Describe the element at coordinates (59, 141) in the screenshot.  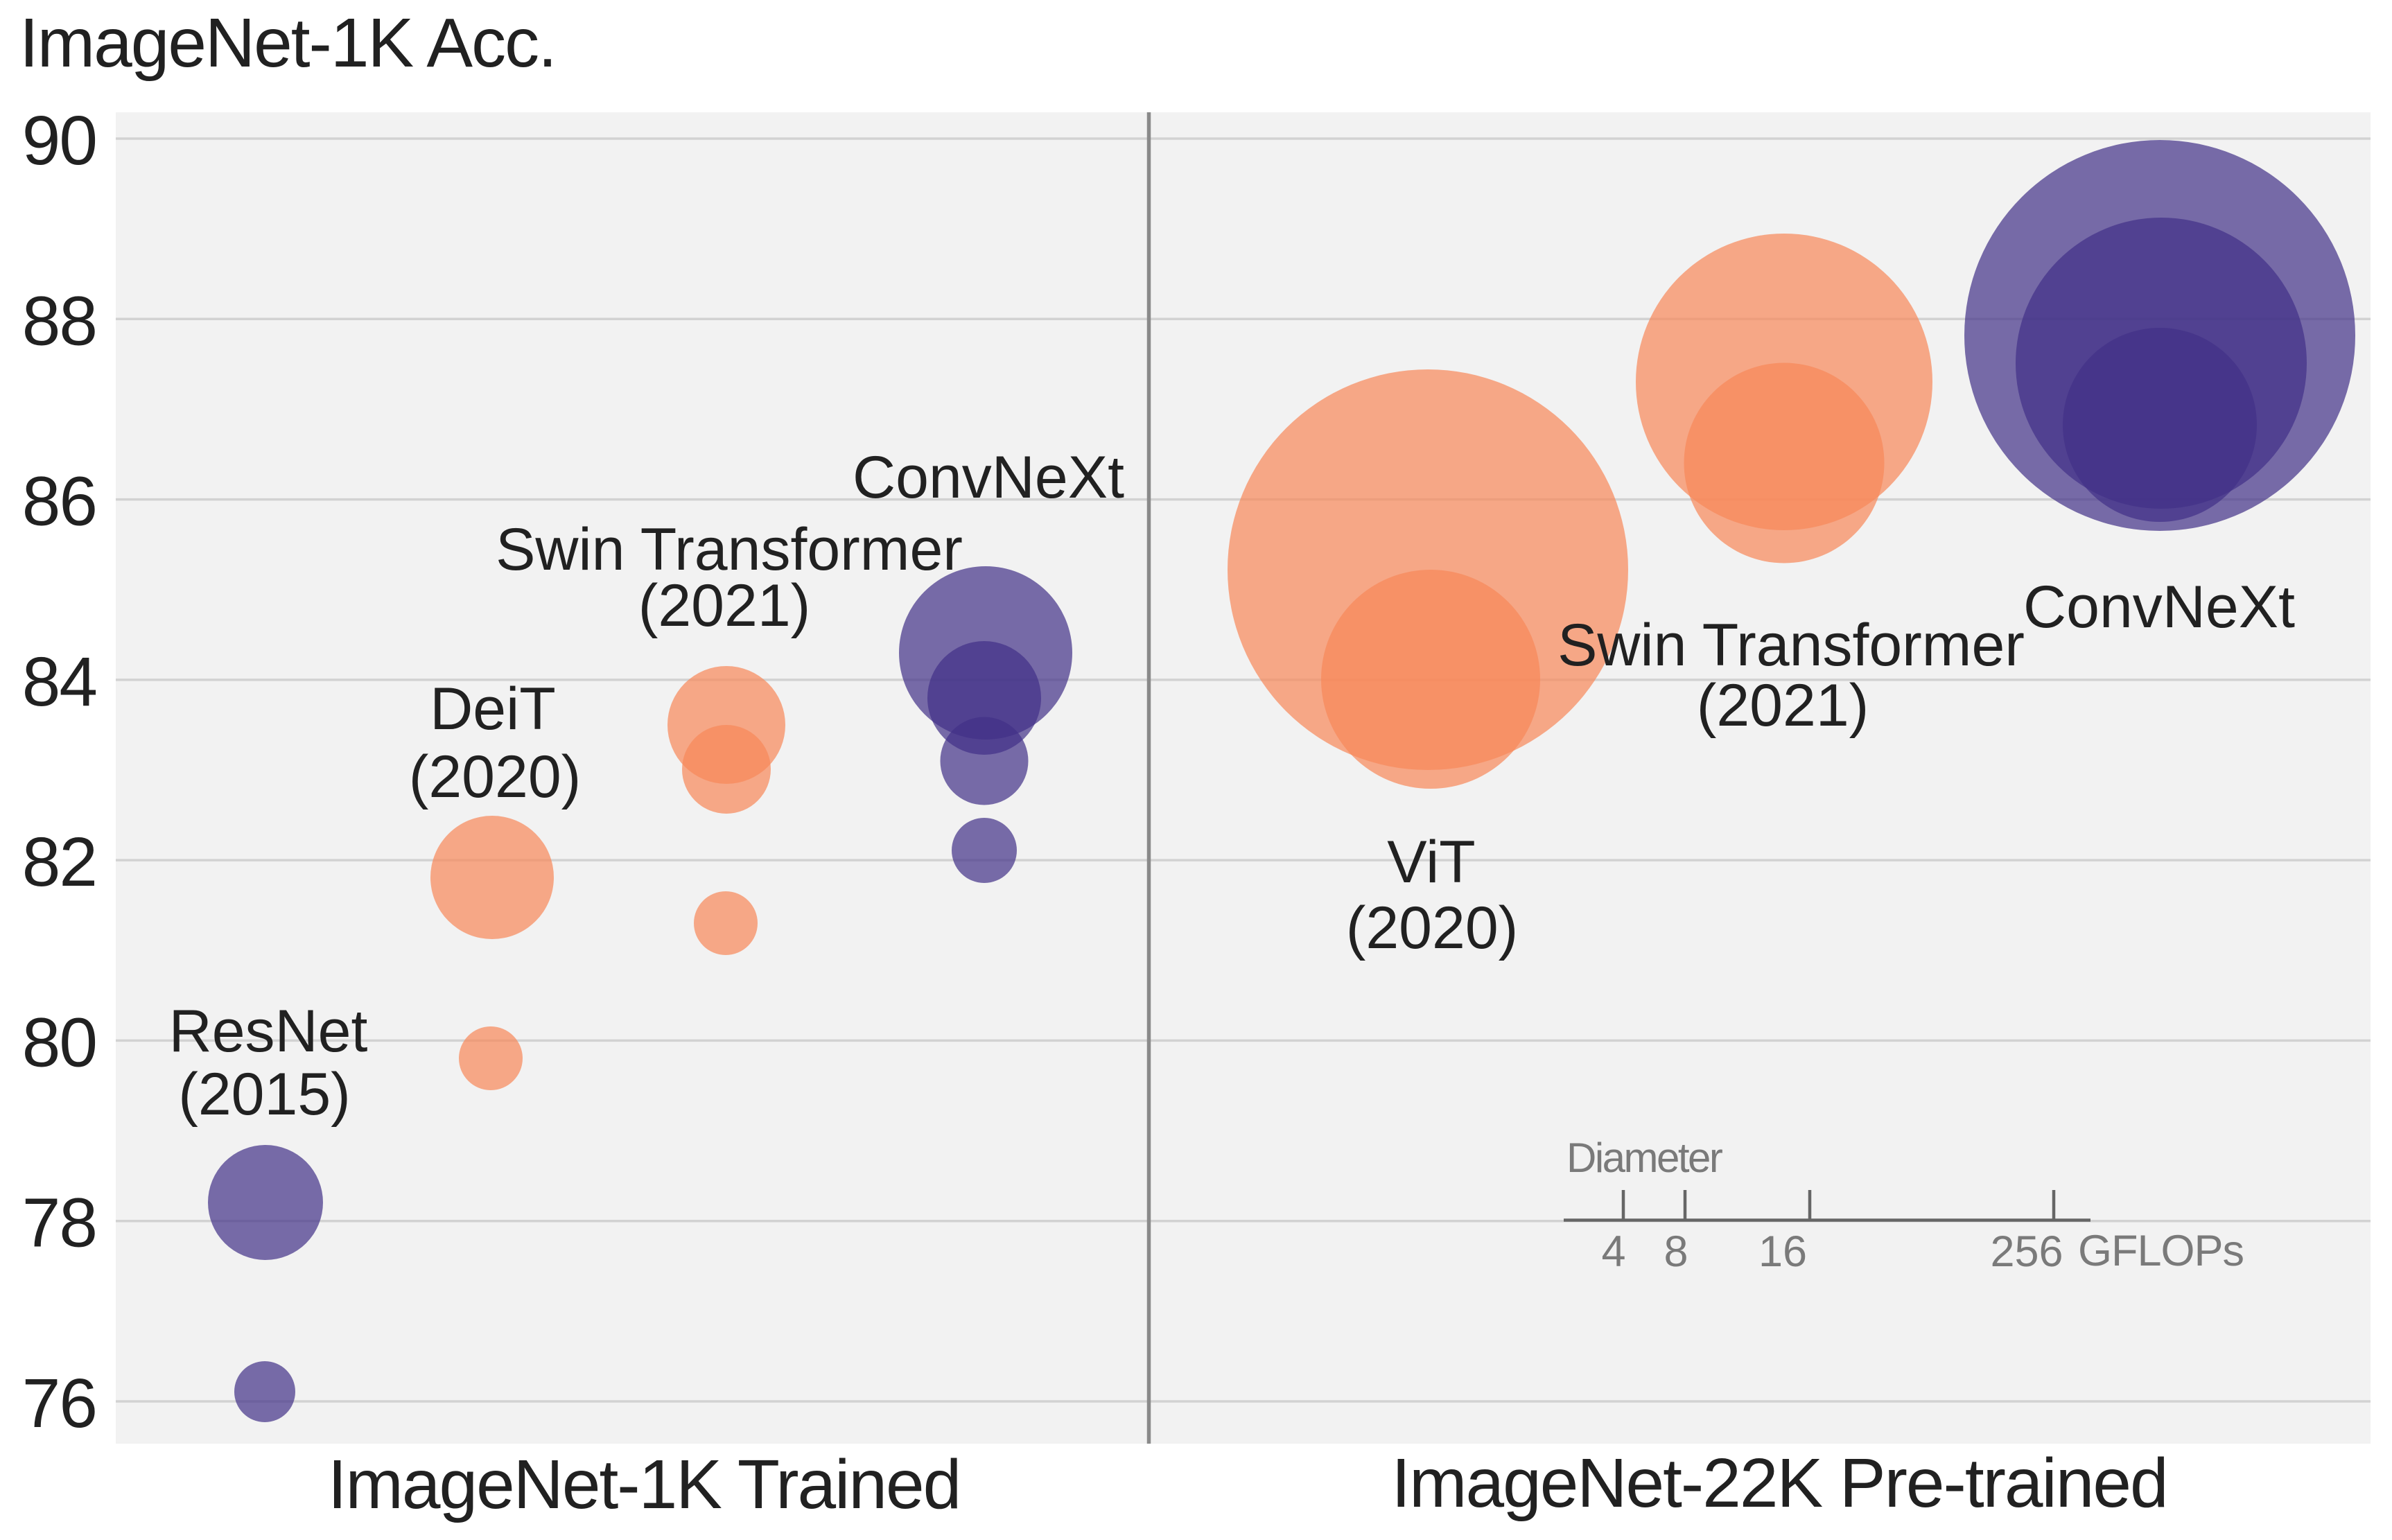
I see `svg-text: 90` at that location.